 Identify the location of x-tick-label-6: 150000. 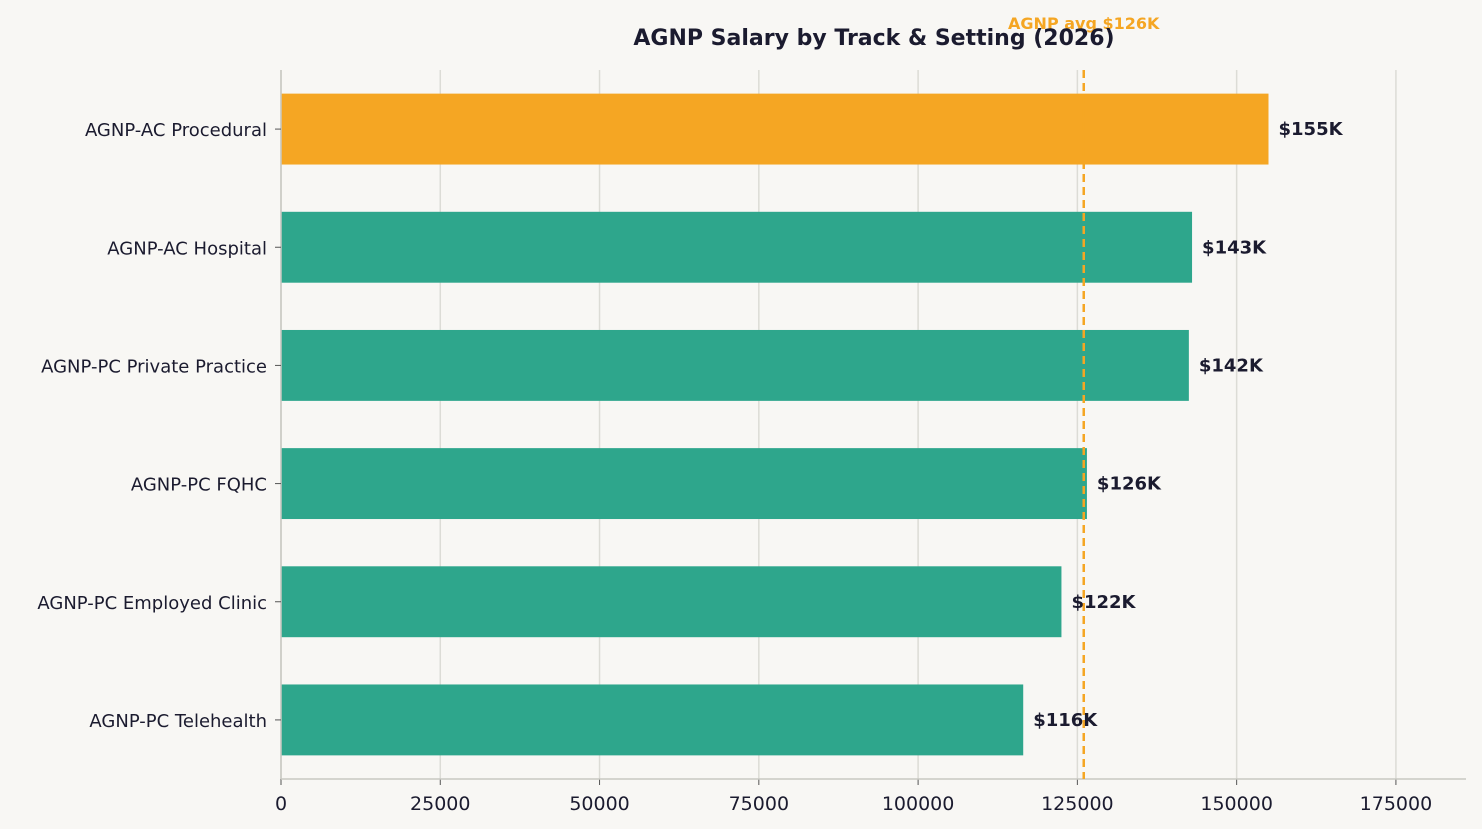
(1236, 804).